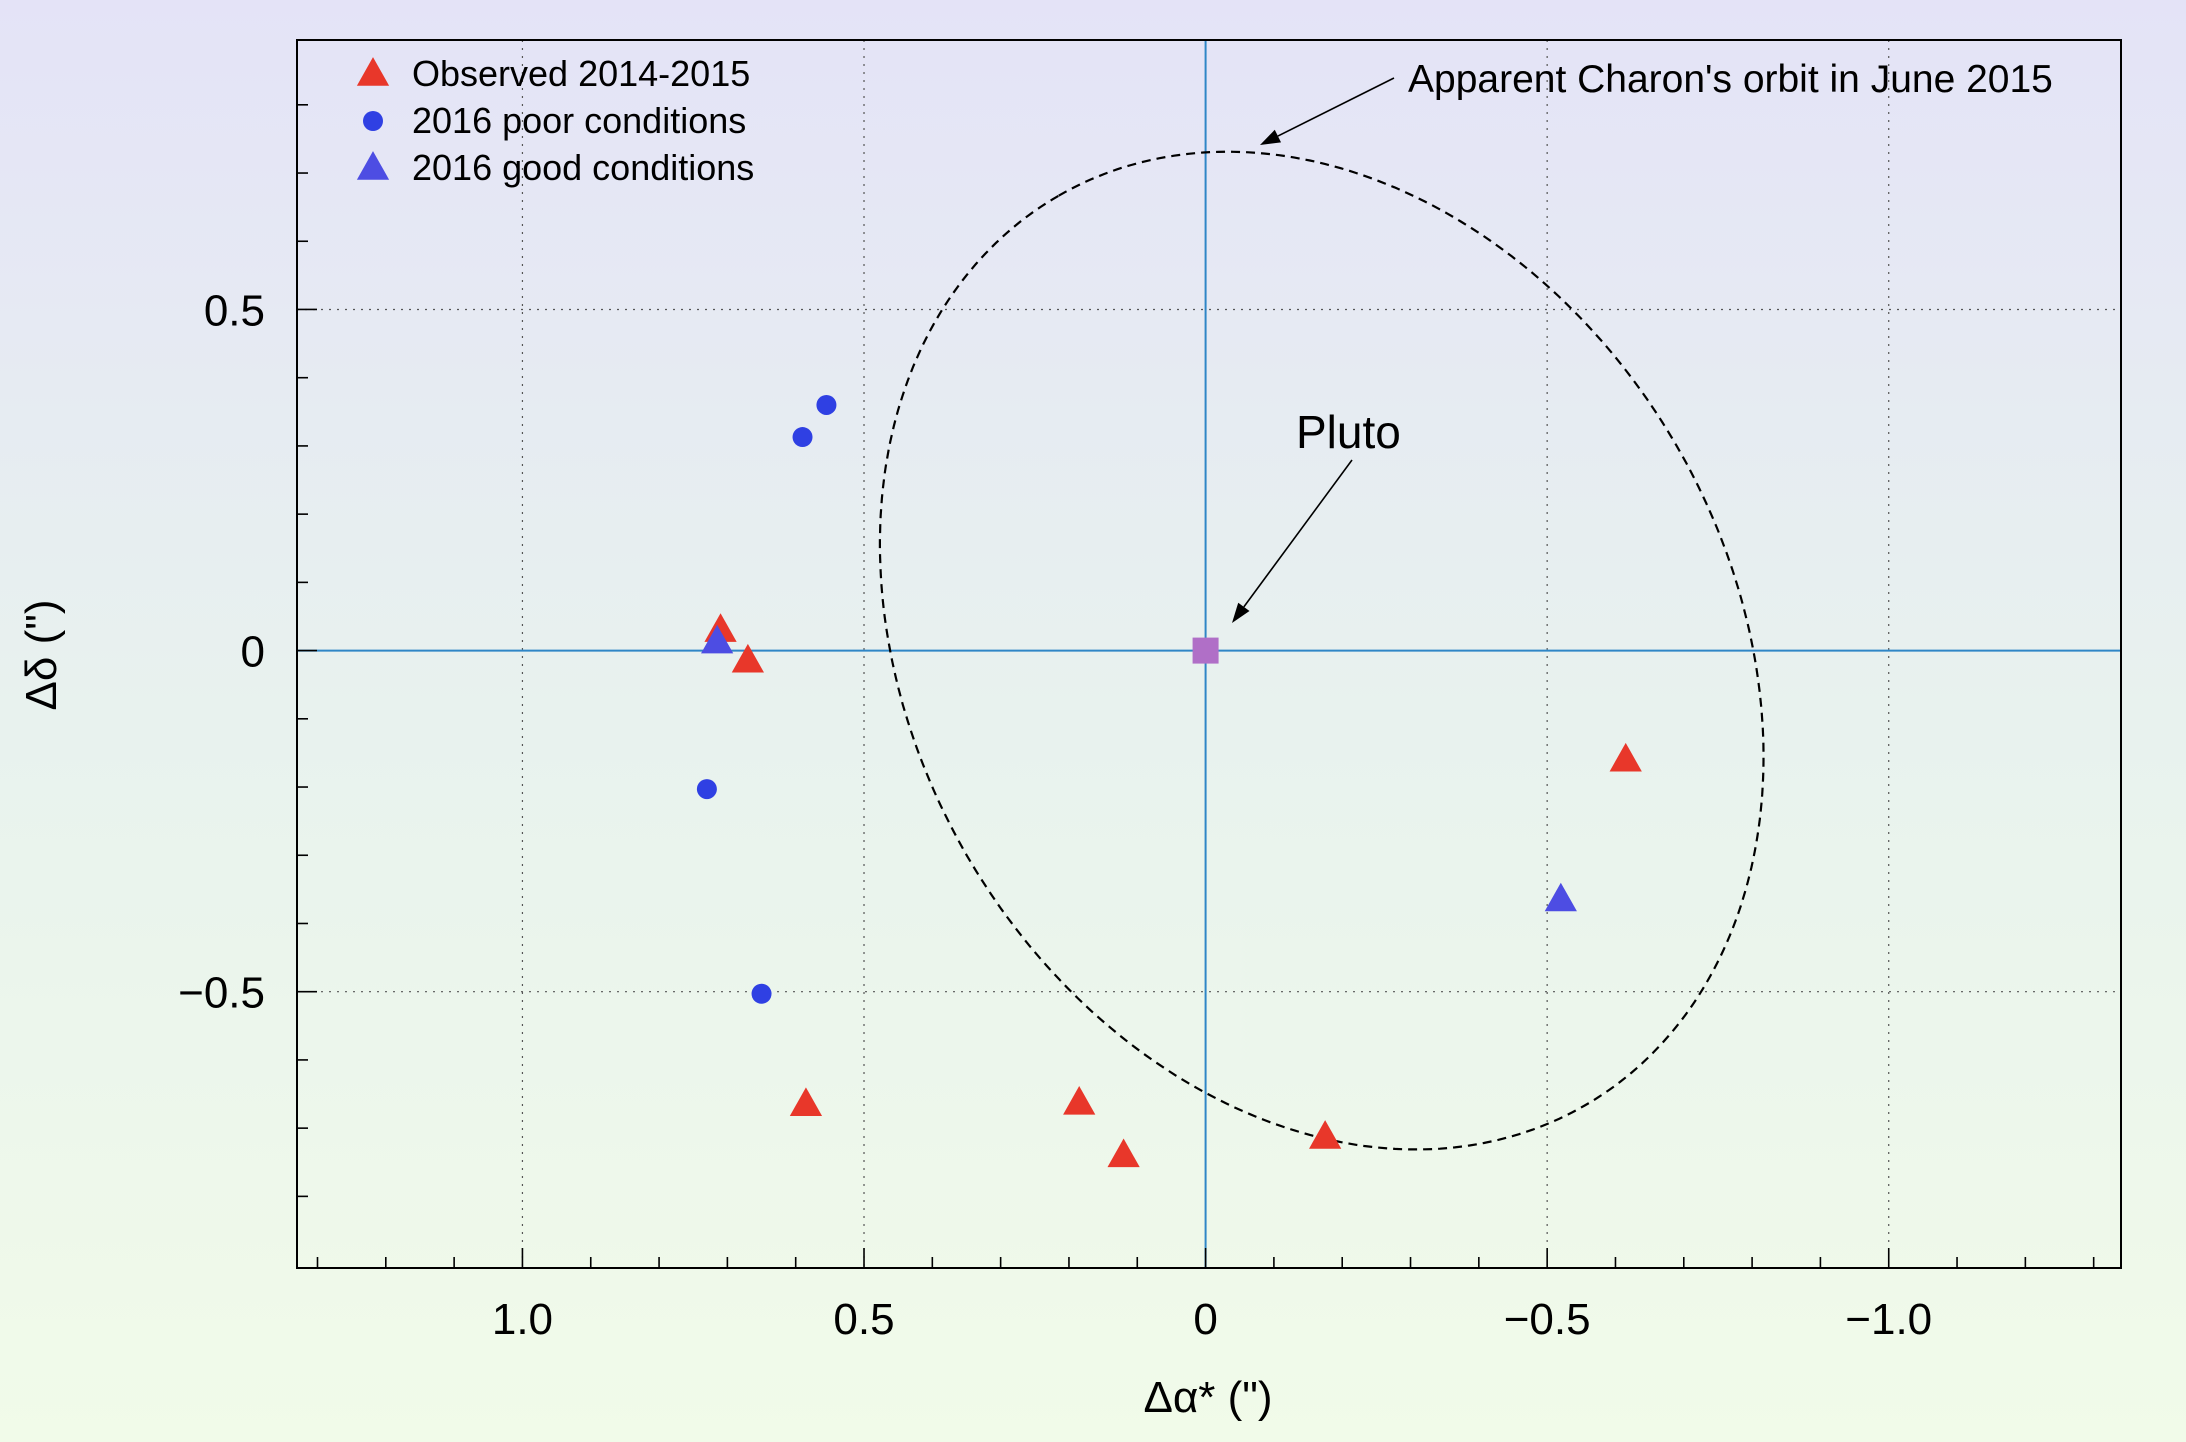 The width and height of the screenshot is (2186, 1442). Describe the element at coordinates (234, 310) in the screenshot. I see `y-tick-label: 0.5` at that location.